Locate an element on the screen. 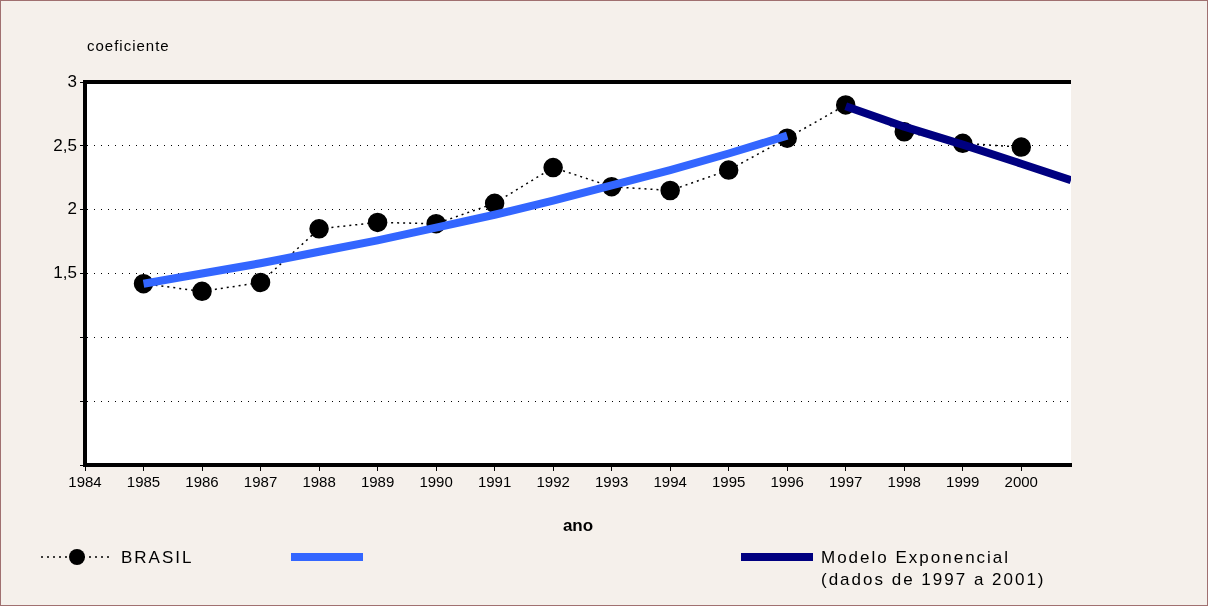 Image resolution: width=1208 pixels, height=606 pixels. x-tick-label: 1998 is located at coordinates (904, 482).